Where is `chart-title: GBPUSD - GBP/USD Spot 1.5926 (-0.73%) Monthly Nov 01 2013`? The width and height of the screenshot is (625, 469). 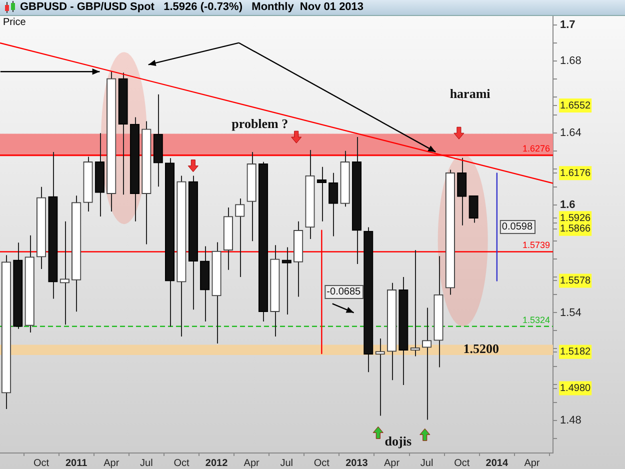
chart-title: GBPUSD - GBP/USD Spot 1.5926 (-0.73%) Monthly Nov 01 2013 is located at coordinates (192, 7).